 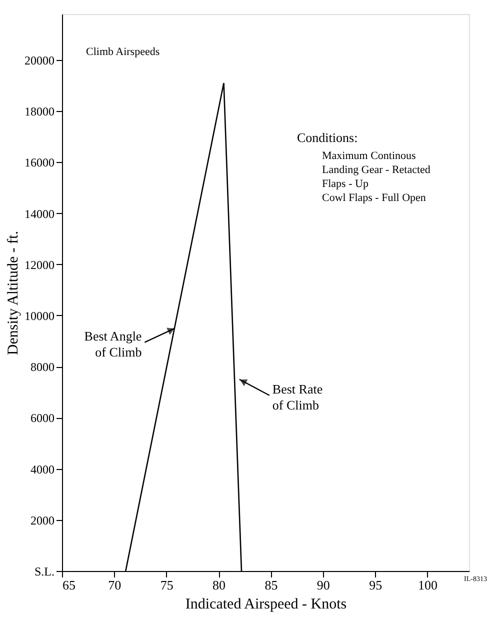 What do you see at coordinates (123, 52) in the screenshot?
I see `text: Climb Airspeeds` at bounding box center [123, 52].